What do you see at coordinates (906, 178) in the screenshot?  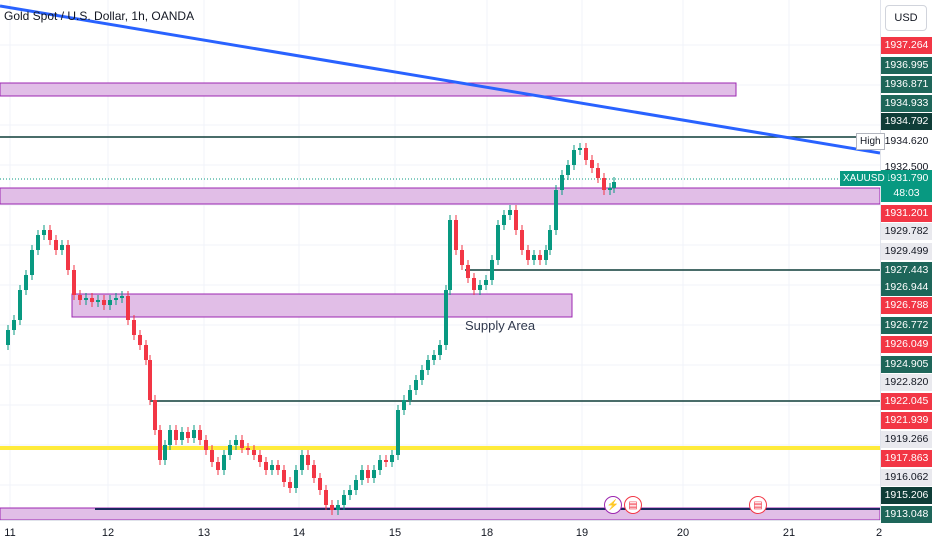 I see `price-label: 1931.790` at bounding box center [906, 178].